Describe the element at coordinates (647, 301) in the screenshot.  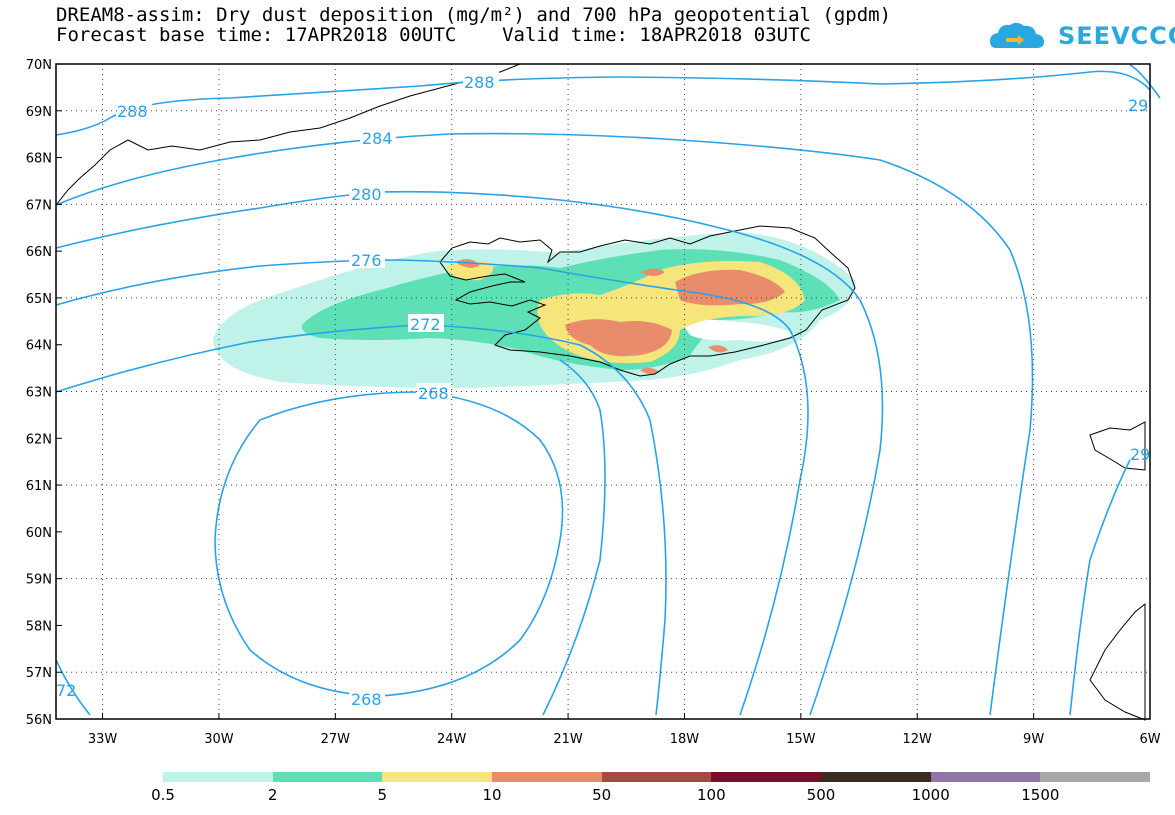
I see `iceland-coastline` at that location.